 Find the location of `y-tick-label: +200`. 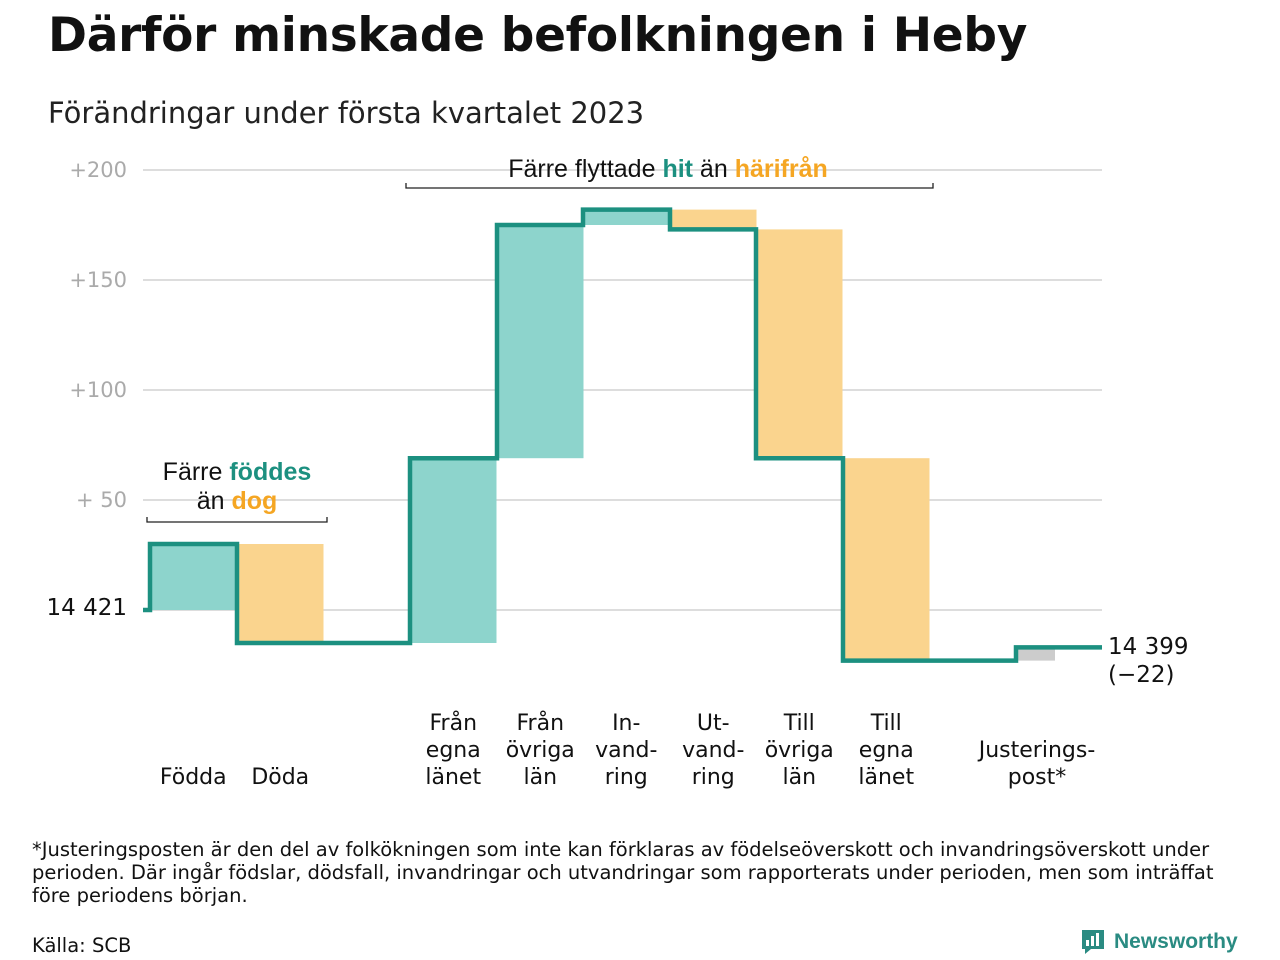

y-tick-label: +200 is located at coordinates (98, 170).